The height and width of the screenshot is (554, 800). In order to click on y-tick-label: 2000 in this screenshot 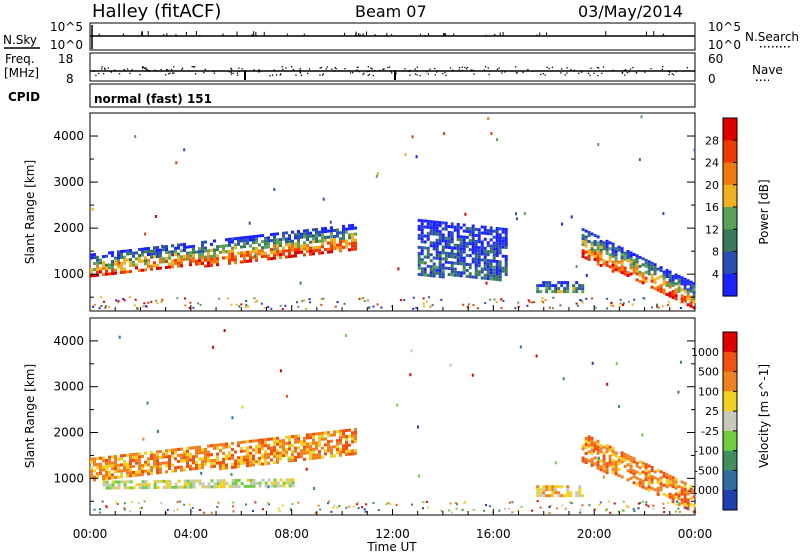, I will do `click(68, 433)`.